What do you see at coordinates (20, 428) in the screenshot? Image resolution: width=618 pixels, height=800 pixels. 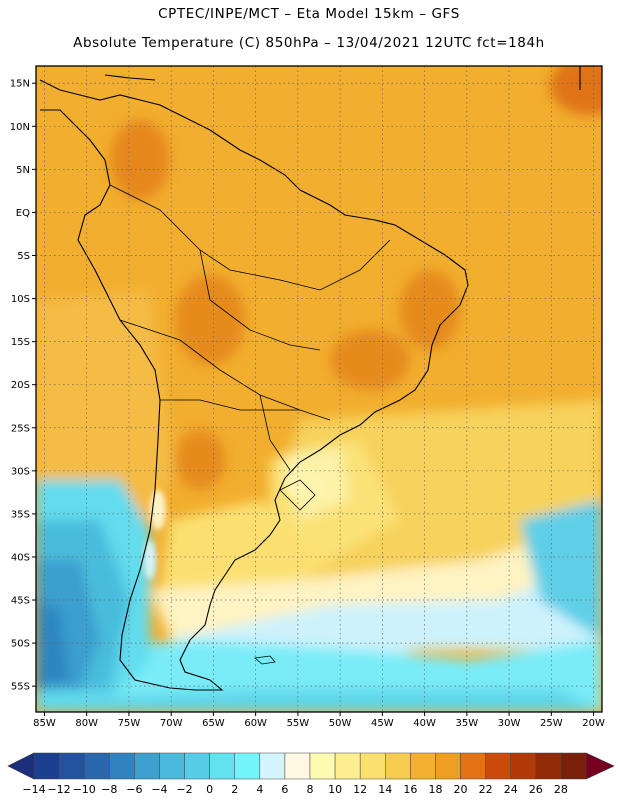 I see `lat-tick-label: 25S` at bounding box center [20, 428].